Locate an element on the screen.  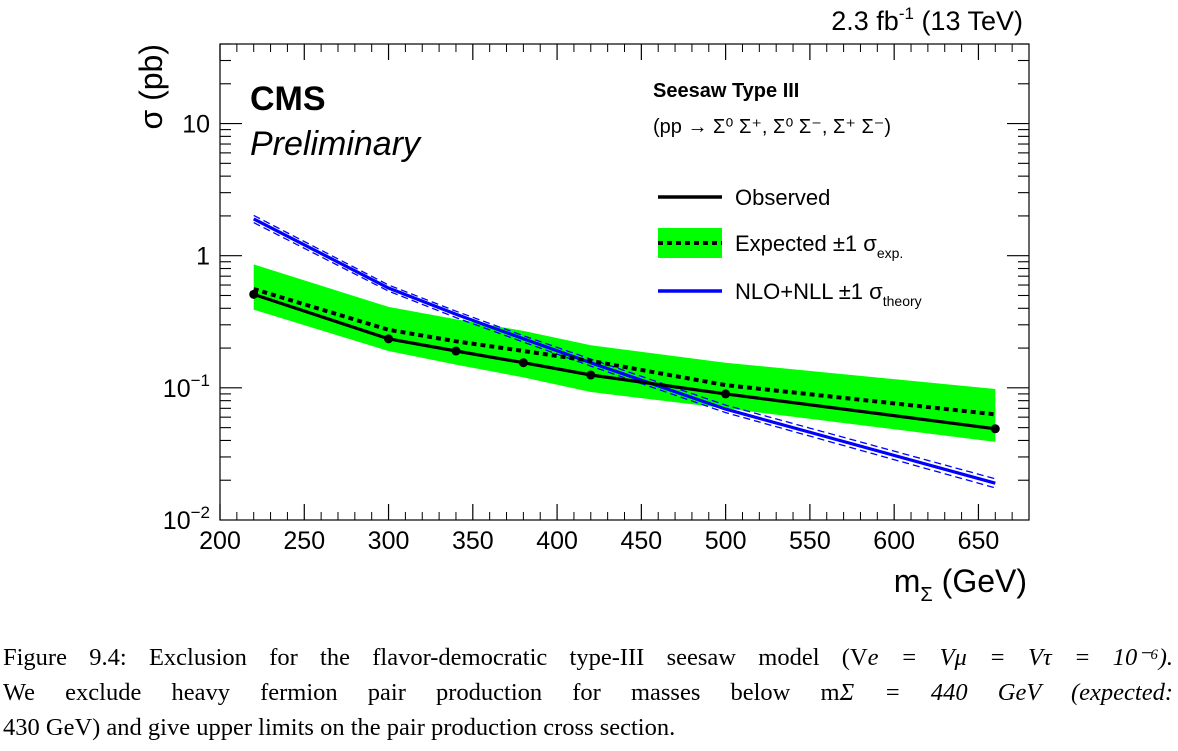
status-label: Preliminary is located at coordinates (336, 144).